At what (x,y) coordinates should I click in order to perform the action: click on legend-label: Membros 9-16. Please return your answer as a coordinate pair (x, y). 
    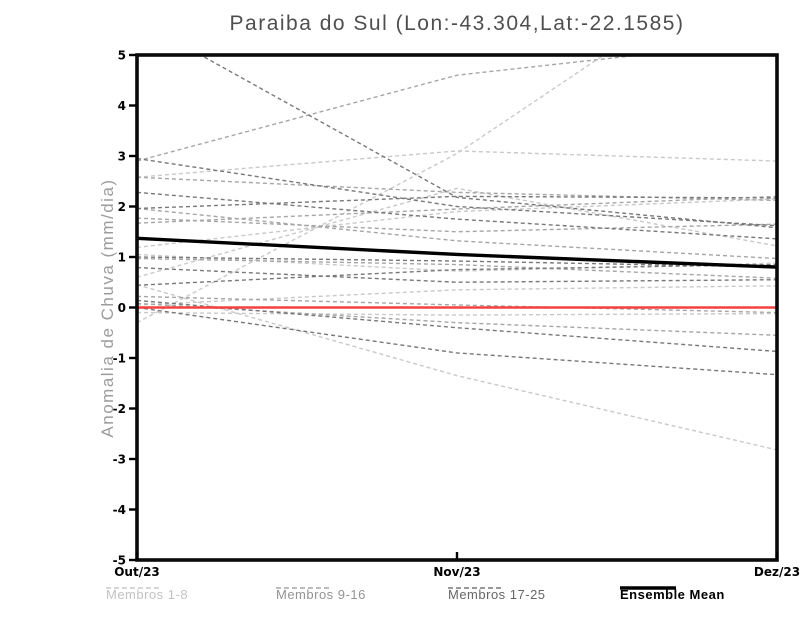
    Looking at the image, I should click on (321, 594).